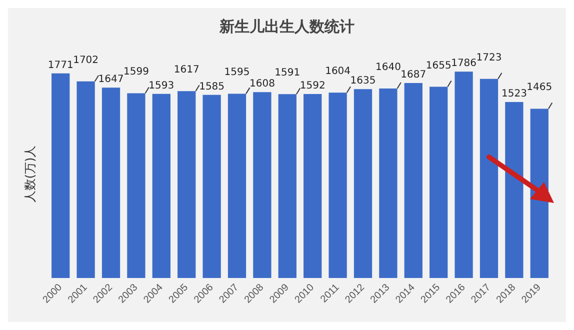 The image size is (574, 330). I want to click on data-label: 1640, so click(388, 67).